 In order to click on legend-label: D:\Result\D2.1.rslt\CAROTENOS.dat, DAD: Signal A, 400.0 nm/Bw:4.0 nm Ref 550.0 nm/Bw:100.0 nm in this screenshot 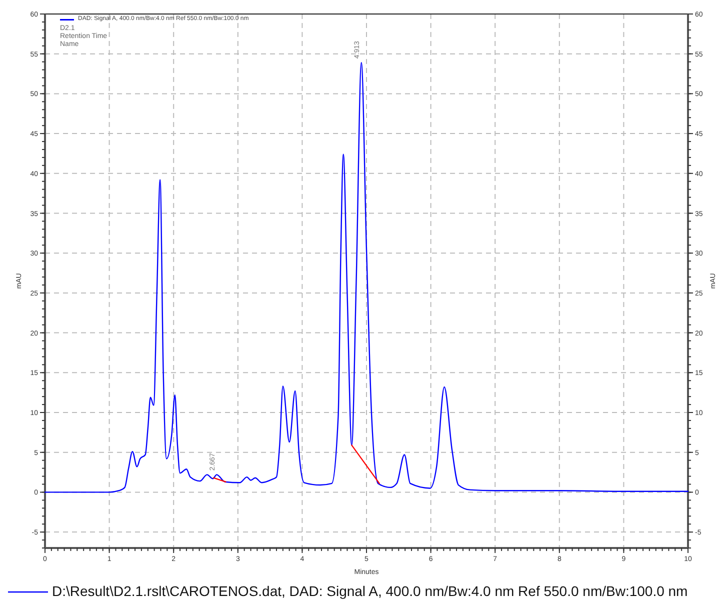, I will do `click(370, 591)`.